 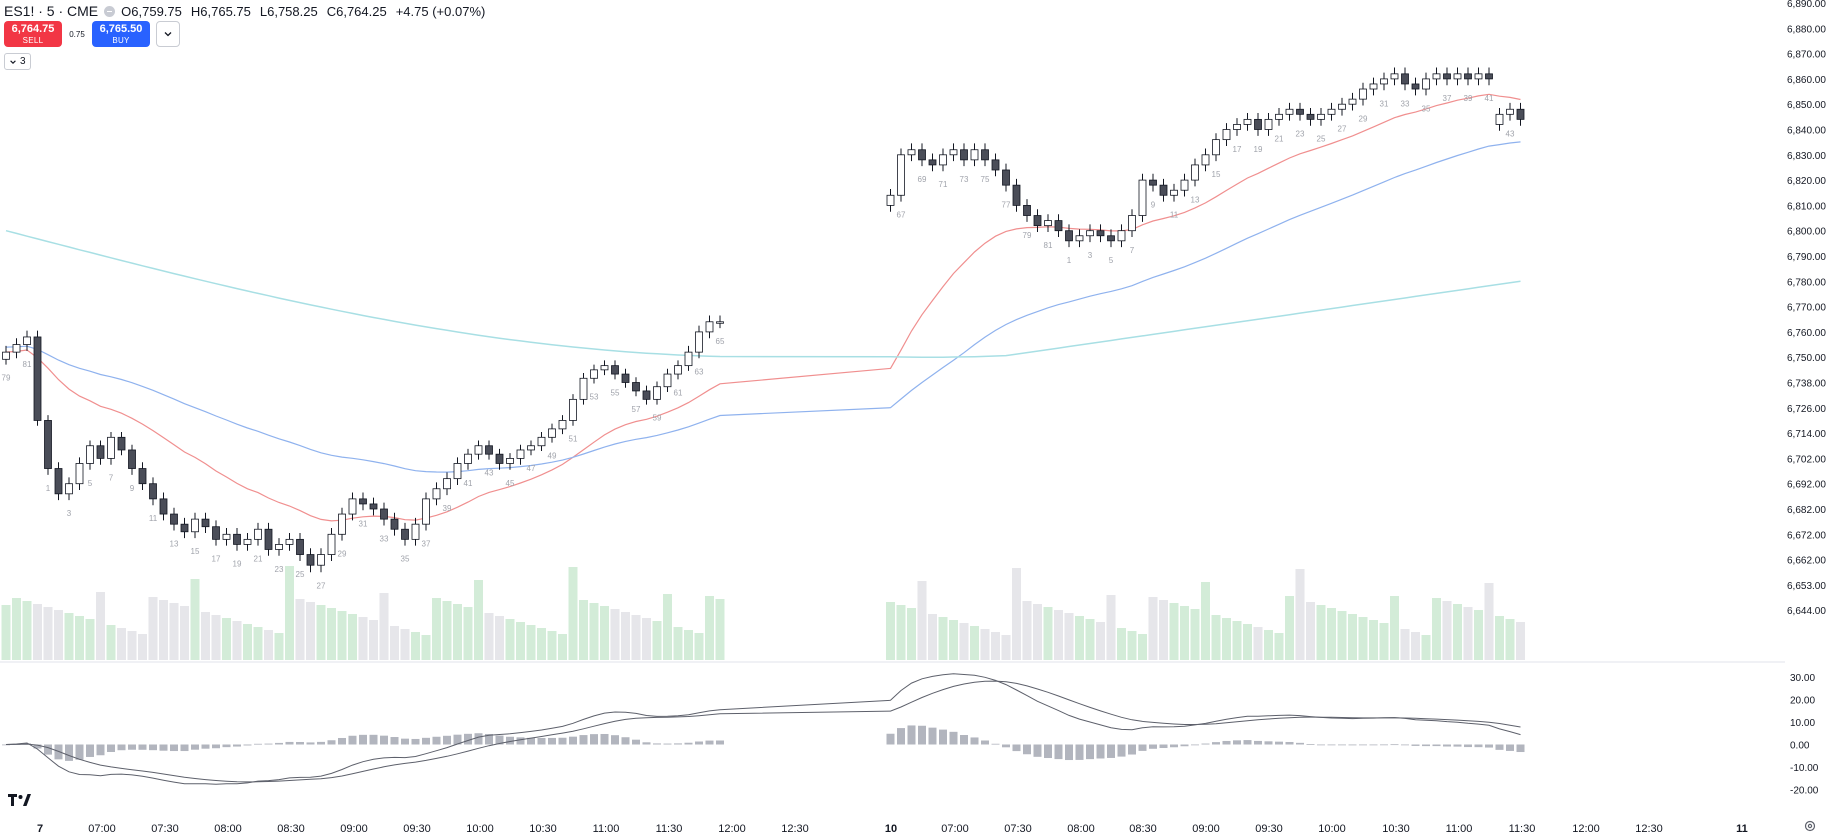 What do you see at coordinates (1300, 134) in the screenshot?
I see `bar-count-label: 23` at bounding box center [1300, 134].